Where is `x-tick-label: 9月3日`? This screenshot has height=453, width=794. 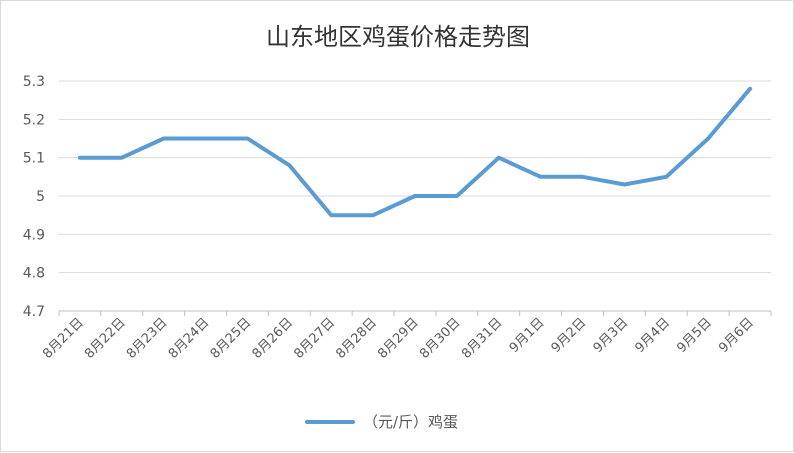
x-tick-label: 9月3日 is located at coordinates (611, 335).